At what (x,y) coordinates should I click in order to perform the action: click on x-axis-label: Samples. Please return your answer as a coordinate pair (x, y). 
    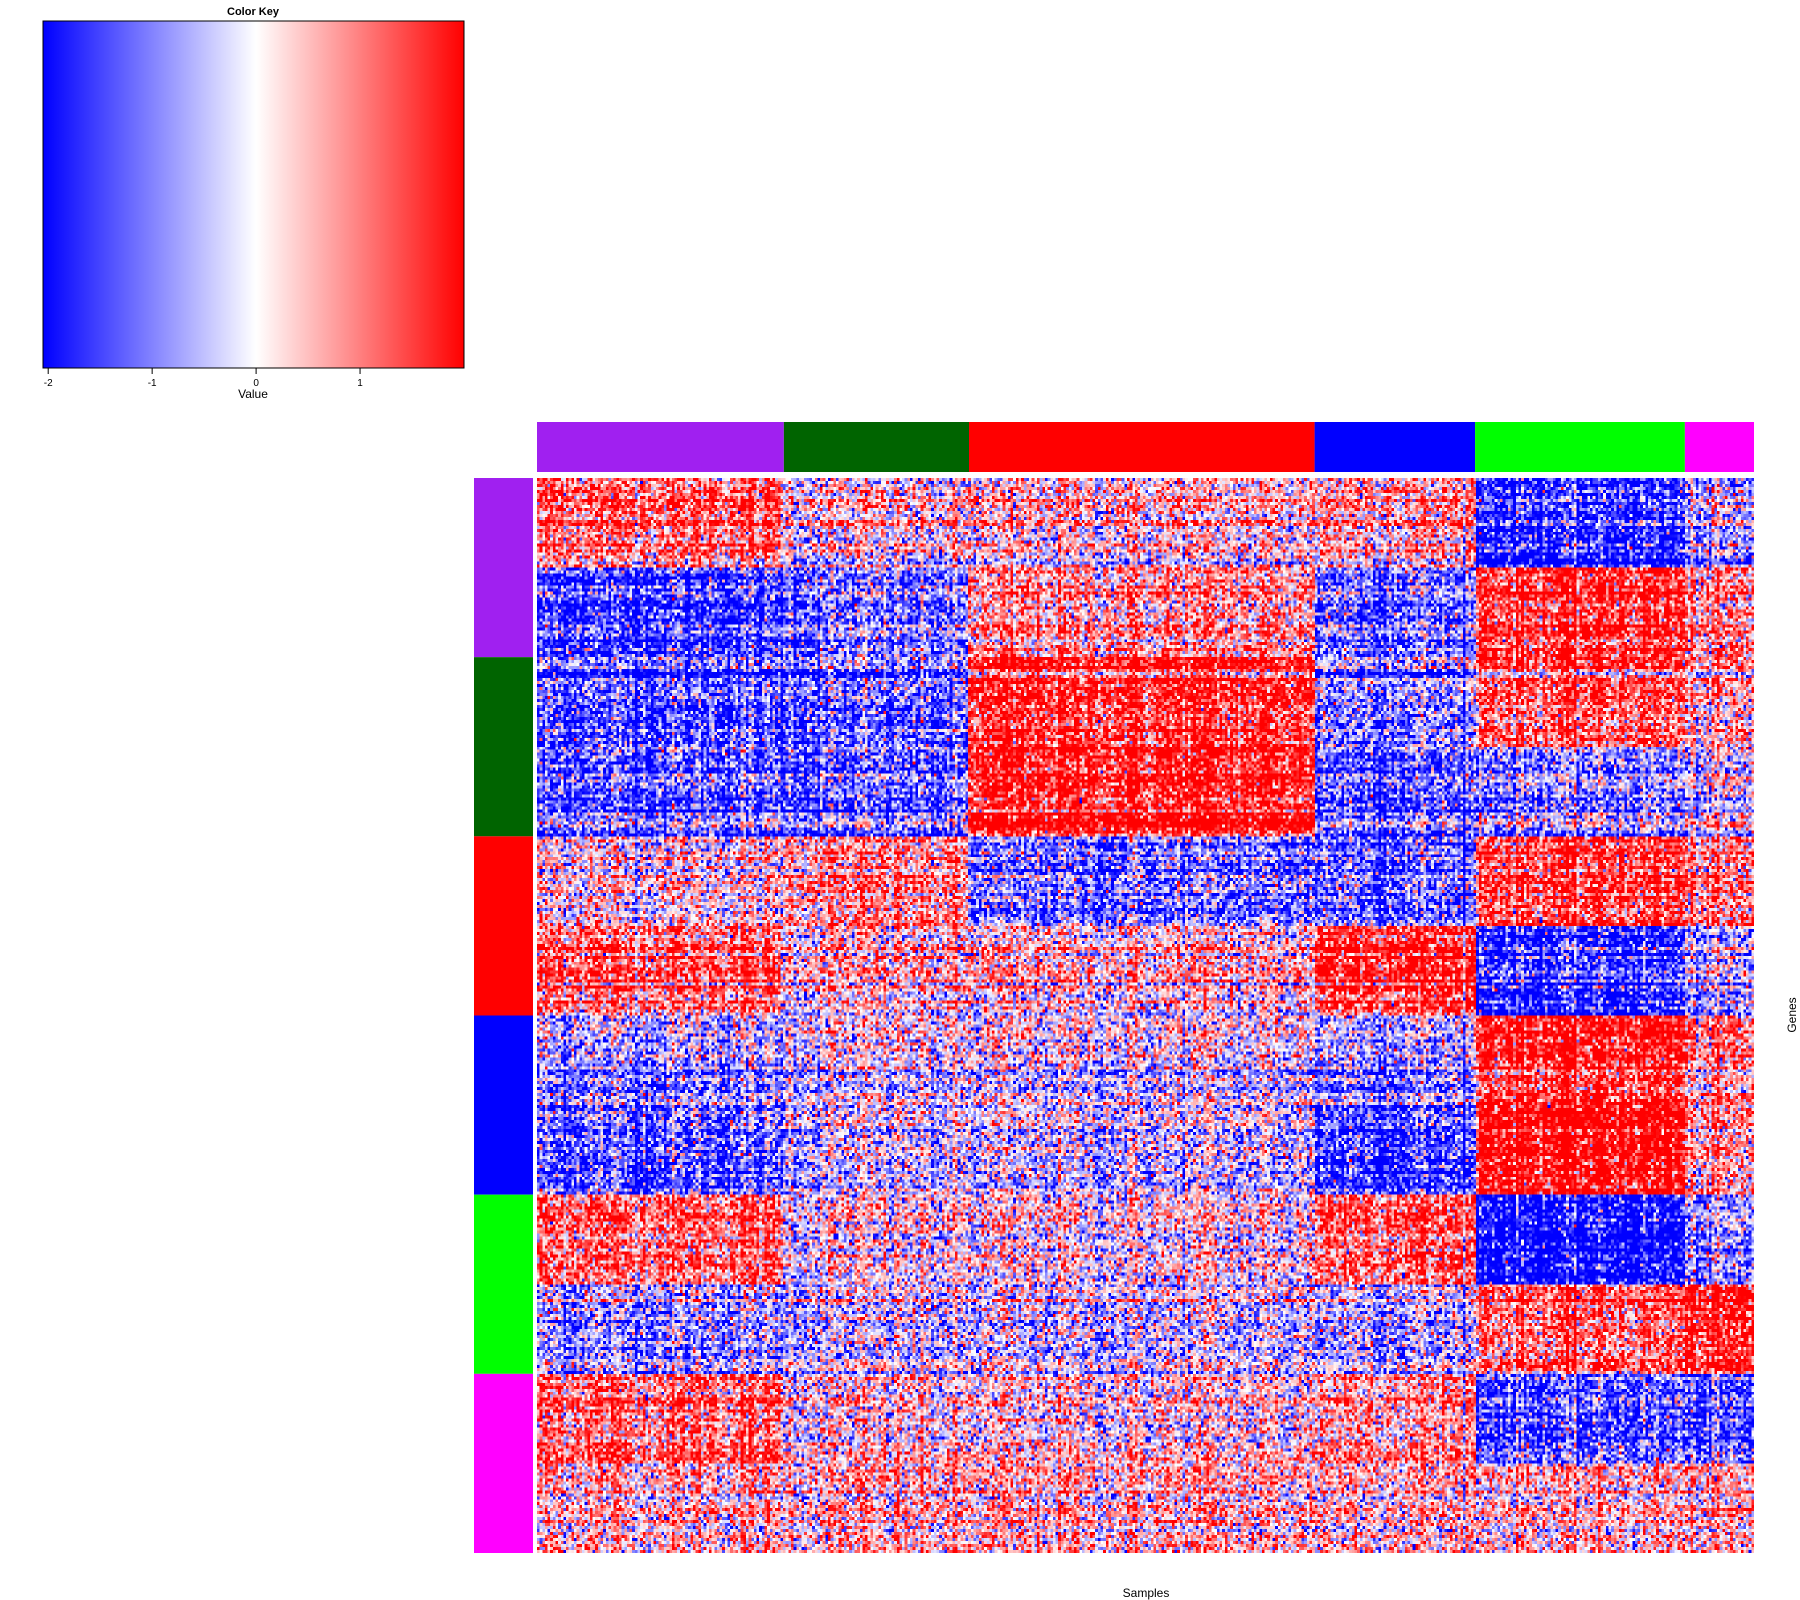
    Looking at the image, I should click on (1146, 1593).